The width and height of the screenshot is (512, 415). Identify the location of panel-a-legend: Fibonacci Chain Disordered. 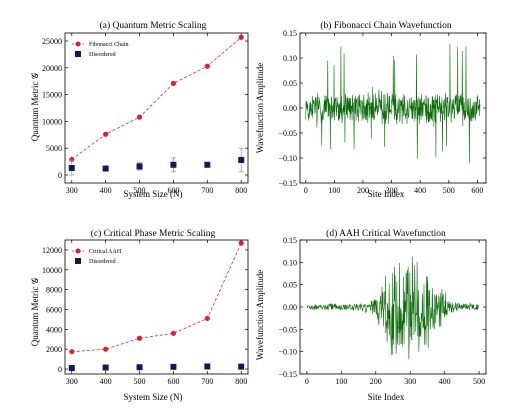
(100, 49).